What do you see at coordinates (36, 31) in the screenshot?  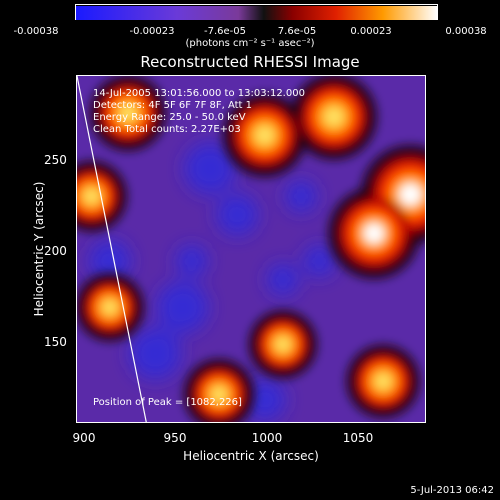 I see `colorbar-tick-label: -0.00038` at bounding box center [36, 31].